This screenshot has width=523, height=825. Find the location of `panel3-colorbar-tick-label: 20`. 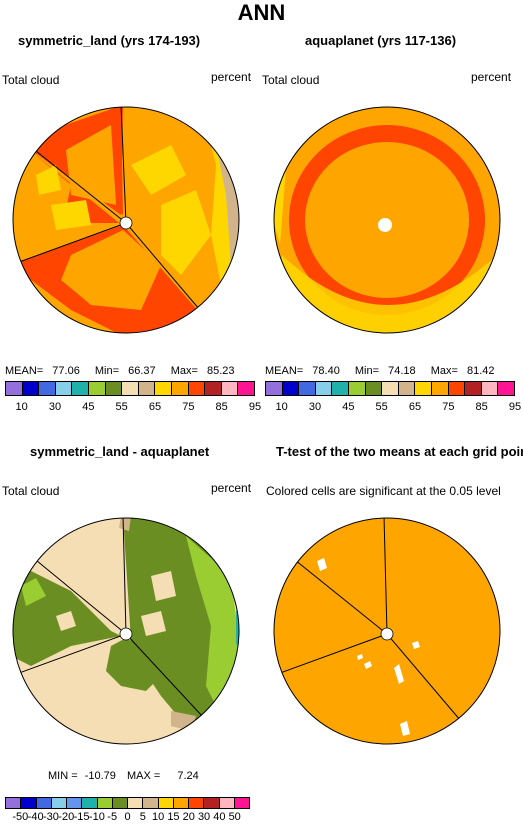

panel3-colorbar-tick-label: 20 is located at coordinates (188, 817).